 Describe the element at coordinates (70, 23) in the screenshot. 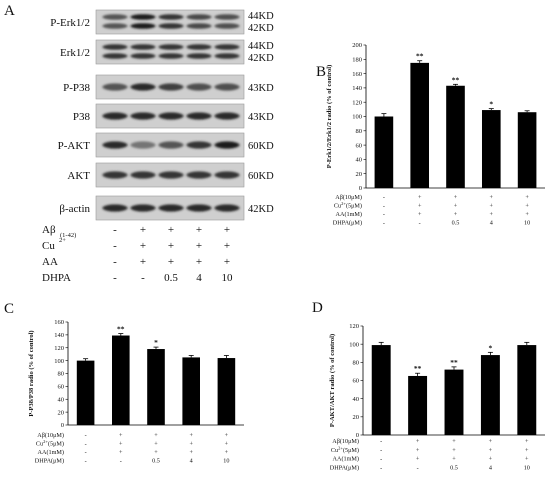

I see `blot-row-label: P-Erk1/2` at that location.